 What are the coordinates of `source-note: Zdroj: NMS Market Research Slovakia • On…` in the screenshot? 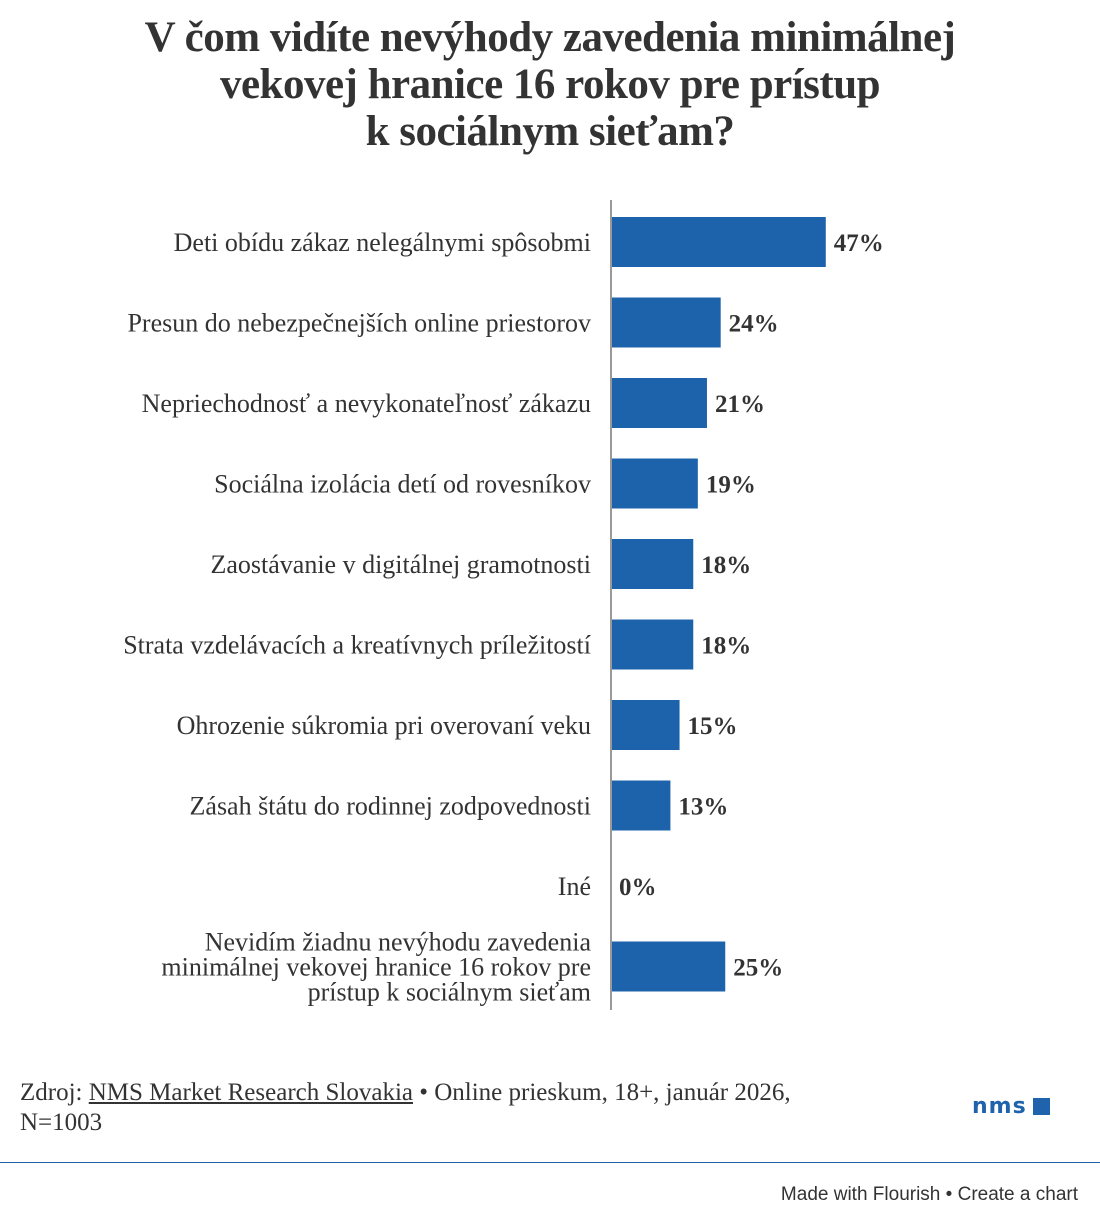 It's located at (470, 1108).